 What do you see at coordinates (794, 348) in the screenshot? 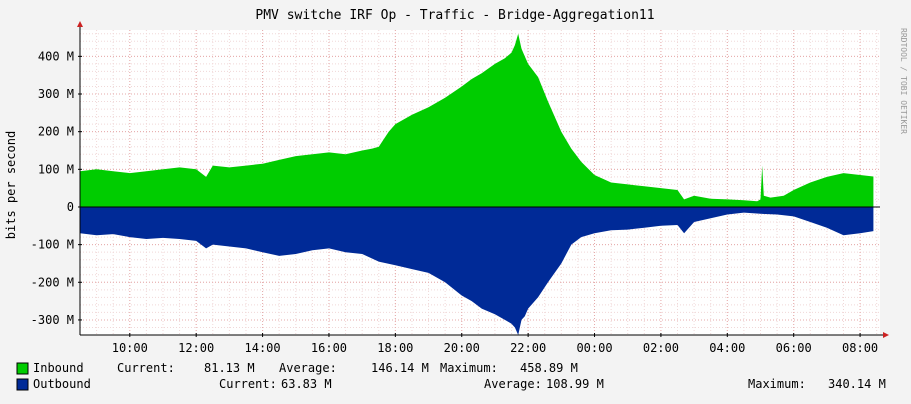
I see `x-tick-label: 06:00` at bounding box center [794, 348].